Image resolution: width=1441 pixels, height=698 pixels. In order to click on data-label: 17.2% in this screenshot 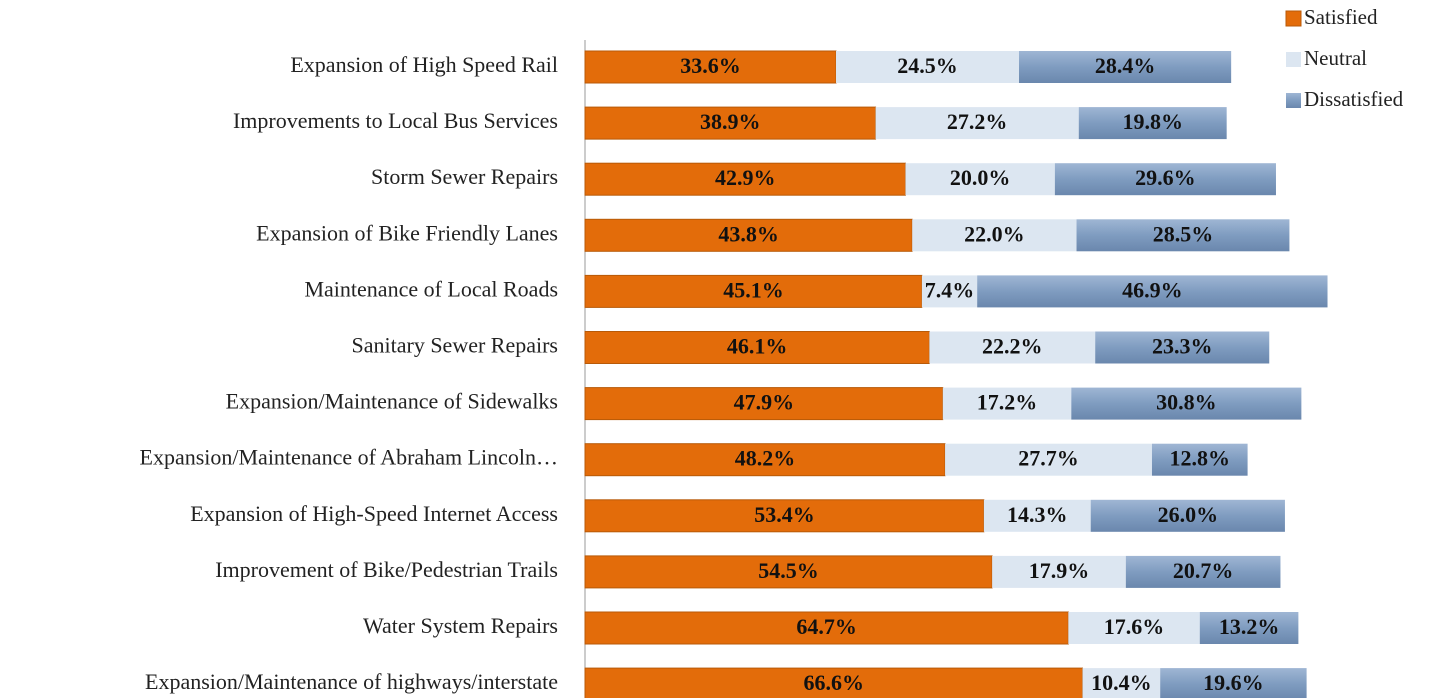, I will do `click(1007, 402)`.